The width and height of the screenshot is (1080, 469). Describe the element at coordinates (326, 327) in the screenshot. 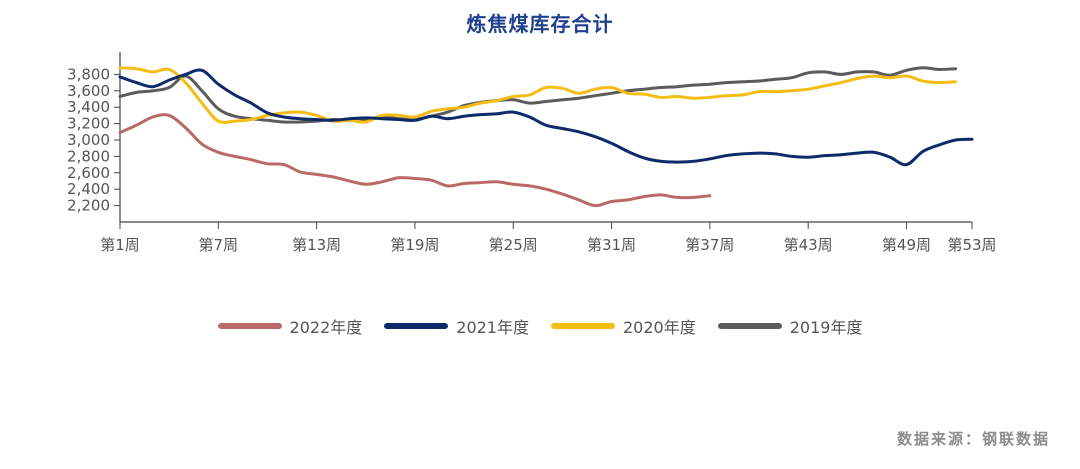

I see `legend-label: 2022年度` at that location.